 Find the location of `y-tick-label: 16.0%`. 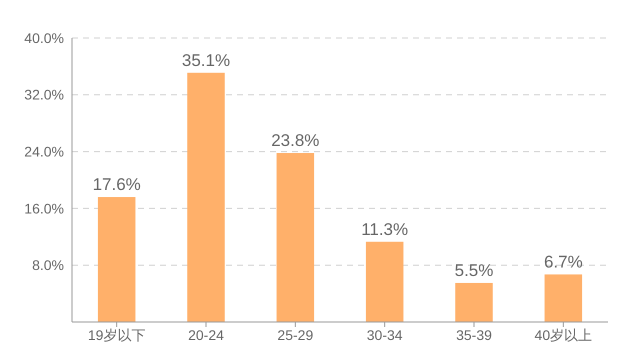

y-tick-label: 16.0% is located at coordinates (44, 208).